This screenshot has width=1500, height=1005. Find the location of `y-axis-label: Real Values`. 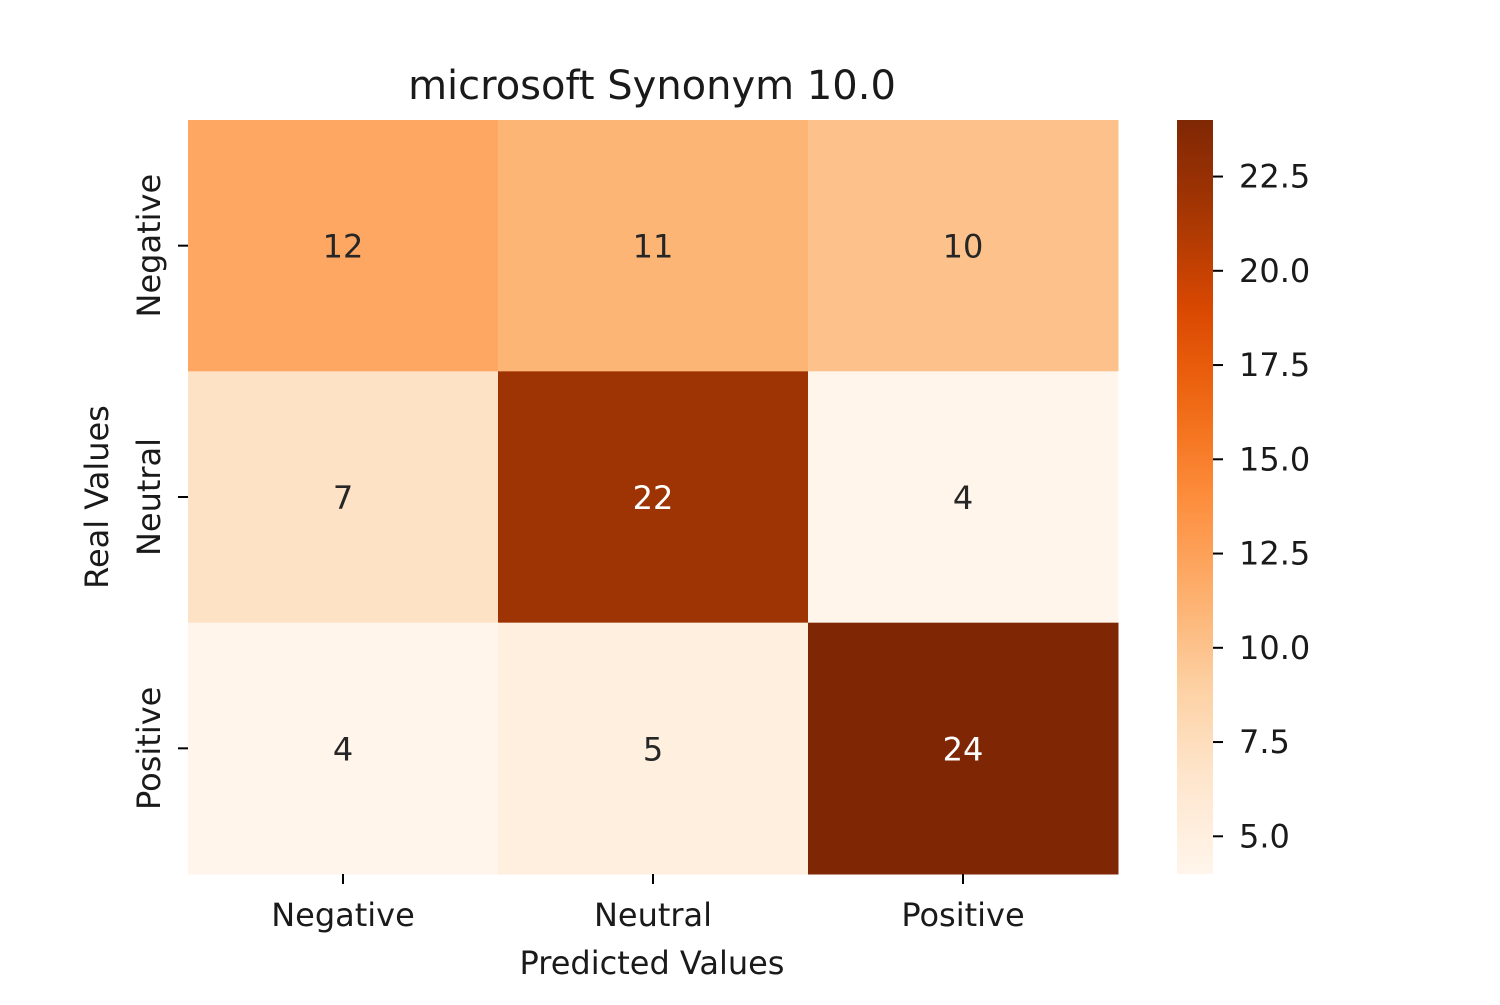

y-axis-label: Real Values is located at coordinates (97, 497).